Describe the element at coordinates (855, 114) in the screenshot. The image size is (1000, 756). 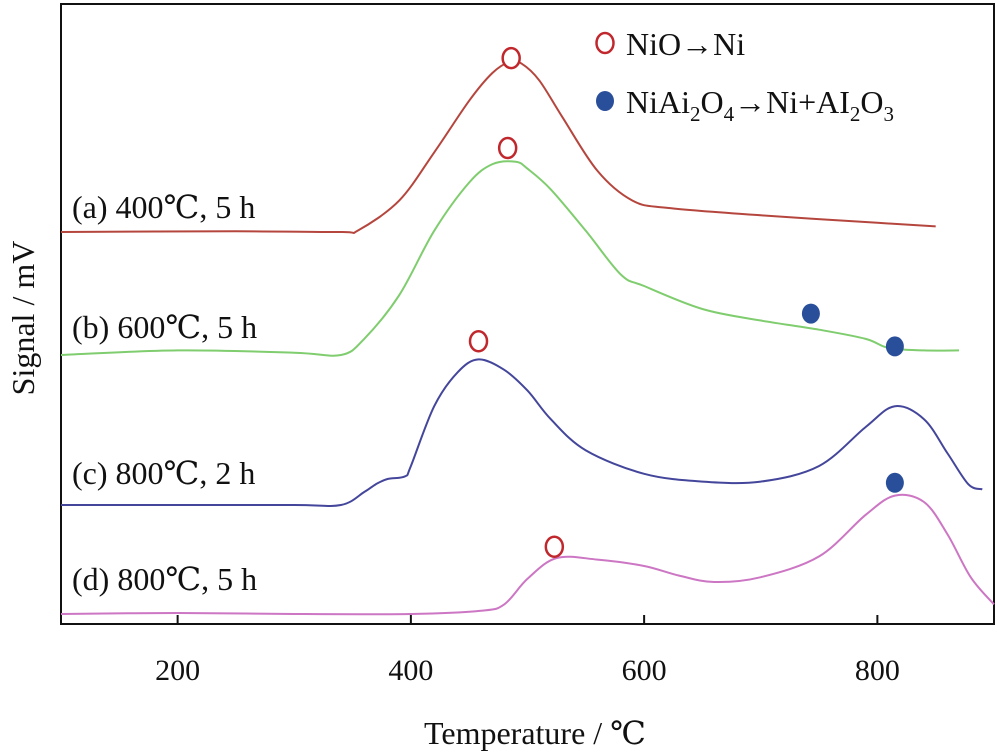
I see `legend-label-part-6: 2` at that location.